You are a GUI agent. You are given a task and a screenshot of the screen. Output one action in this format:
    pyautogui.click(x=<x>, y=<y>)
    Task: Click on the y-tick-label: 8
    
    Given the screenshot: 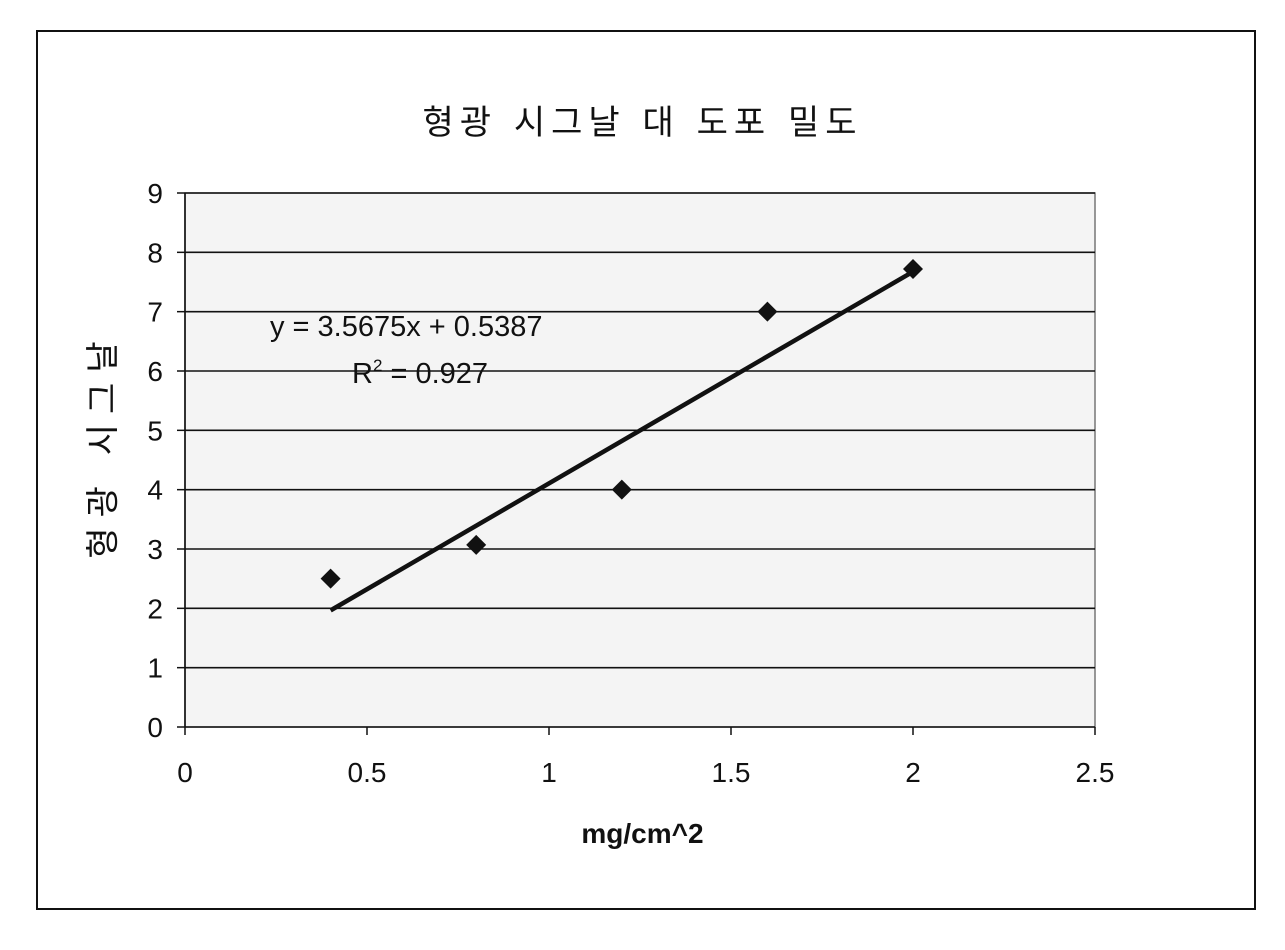 What is the action you would take?
    pyautogui.click(x=155, y=252)
    